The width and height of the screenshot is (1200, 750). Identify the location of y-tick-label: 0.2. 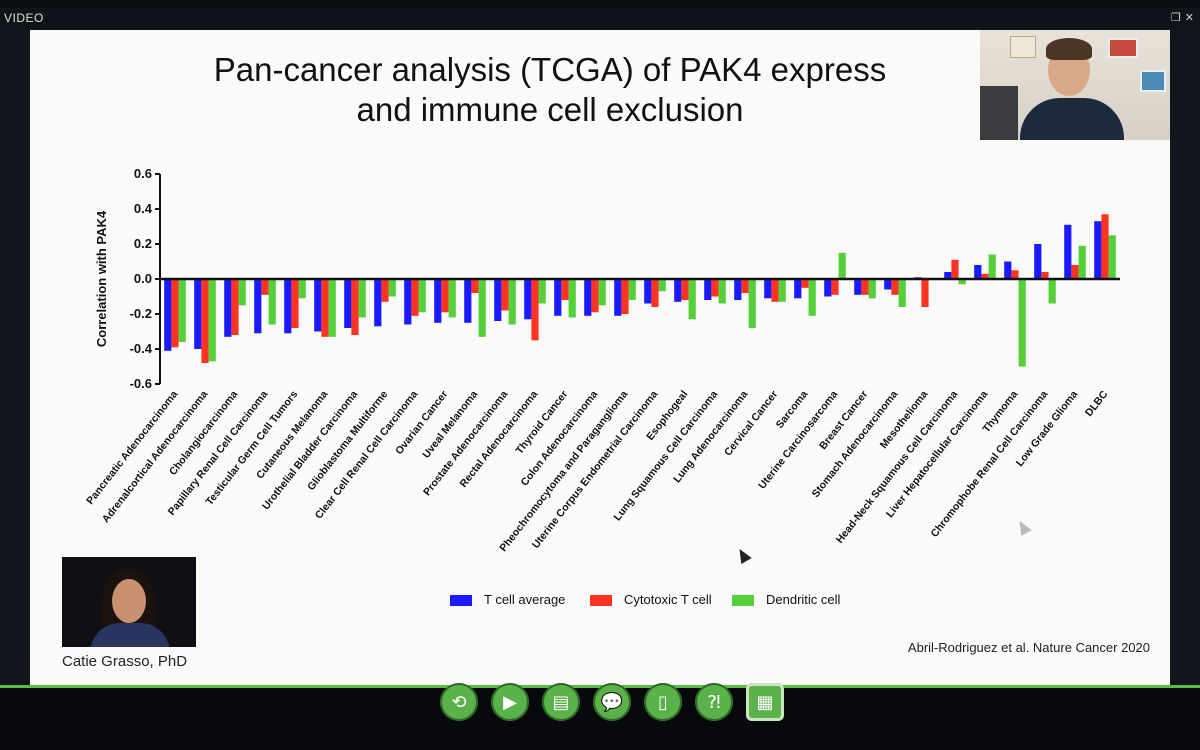
(143, 243).